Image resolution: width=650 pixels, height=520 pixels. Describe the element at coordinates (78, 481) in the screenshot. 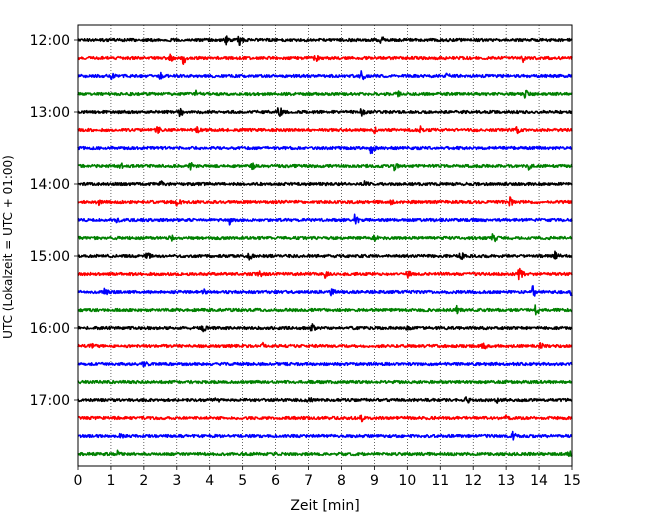

I see `x-tick-label: 0` at that location.